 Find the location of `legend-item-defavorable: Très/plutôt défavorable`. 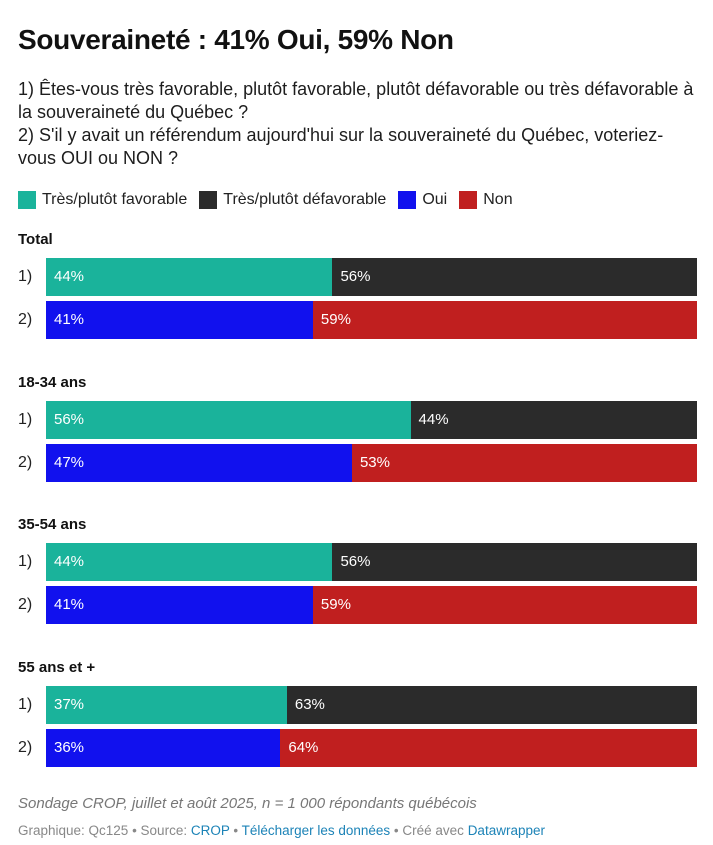

legend-item-defavorable: Très/plutôt défavorable is located at coordinates (292, 200).